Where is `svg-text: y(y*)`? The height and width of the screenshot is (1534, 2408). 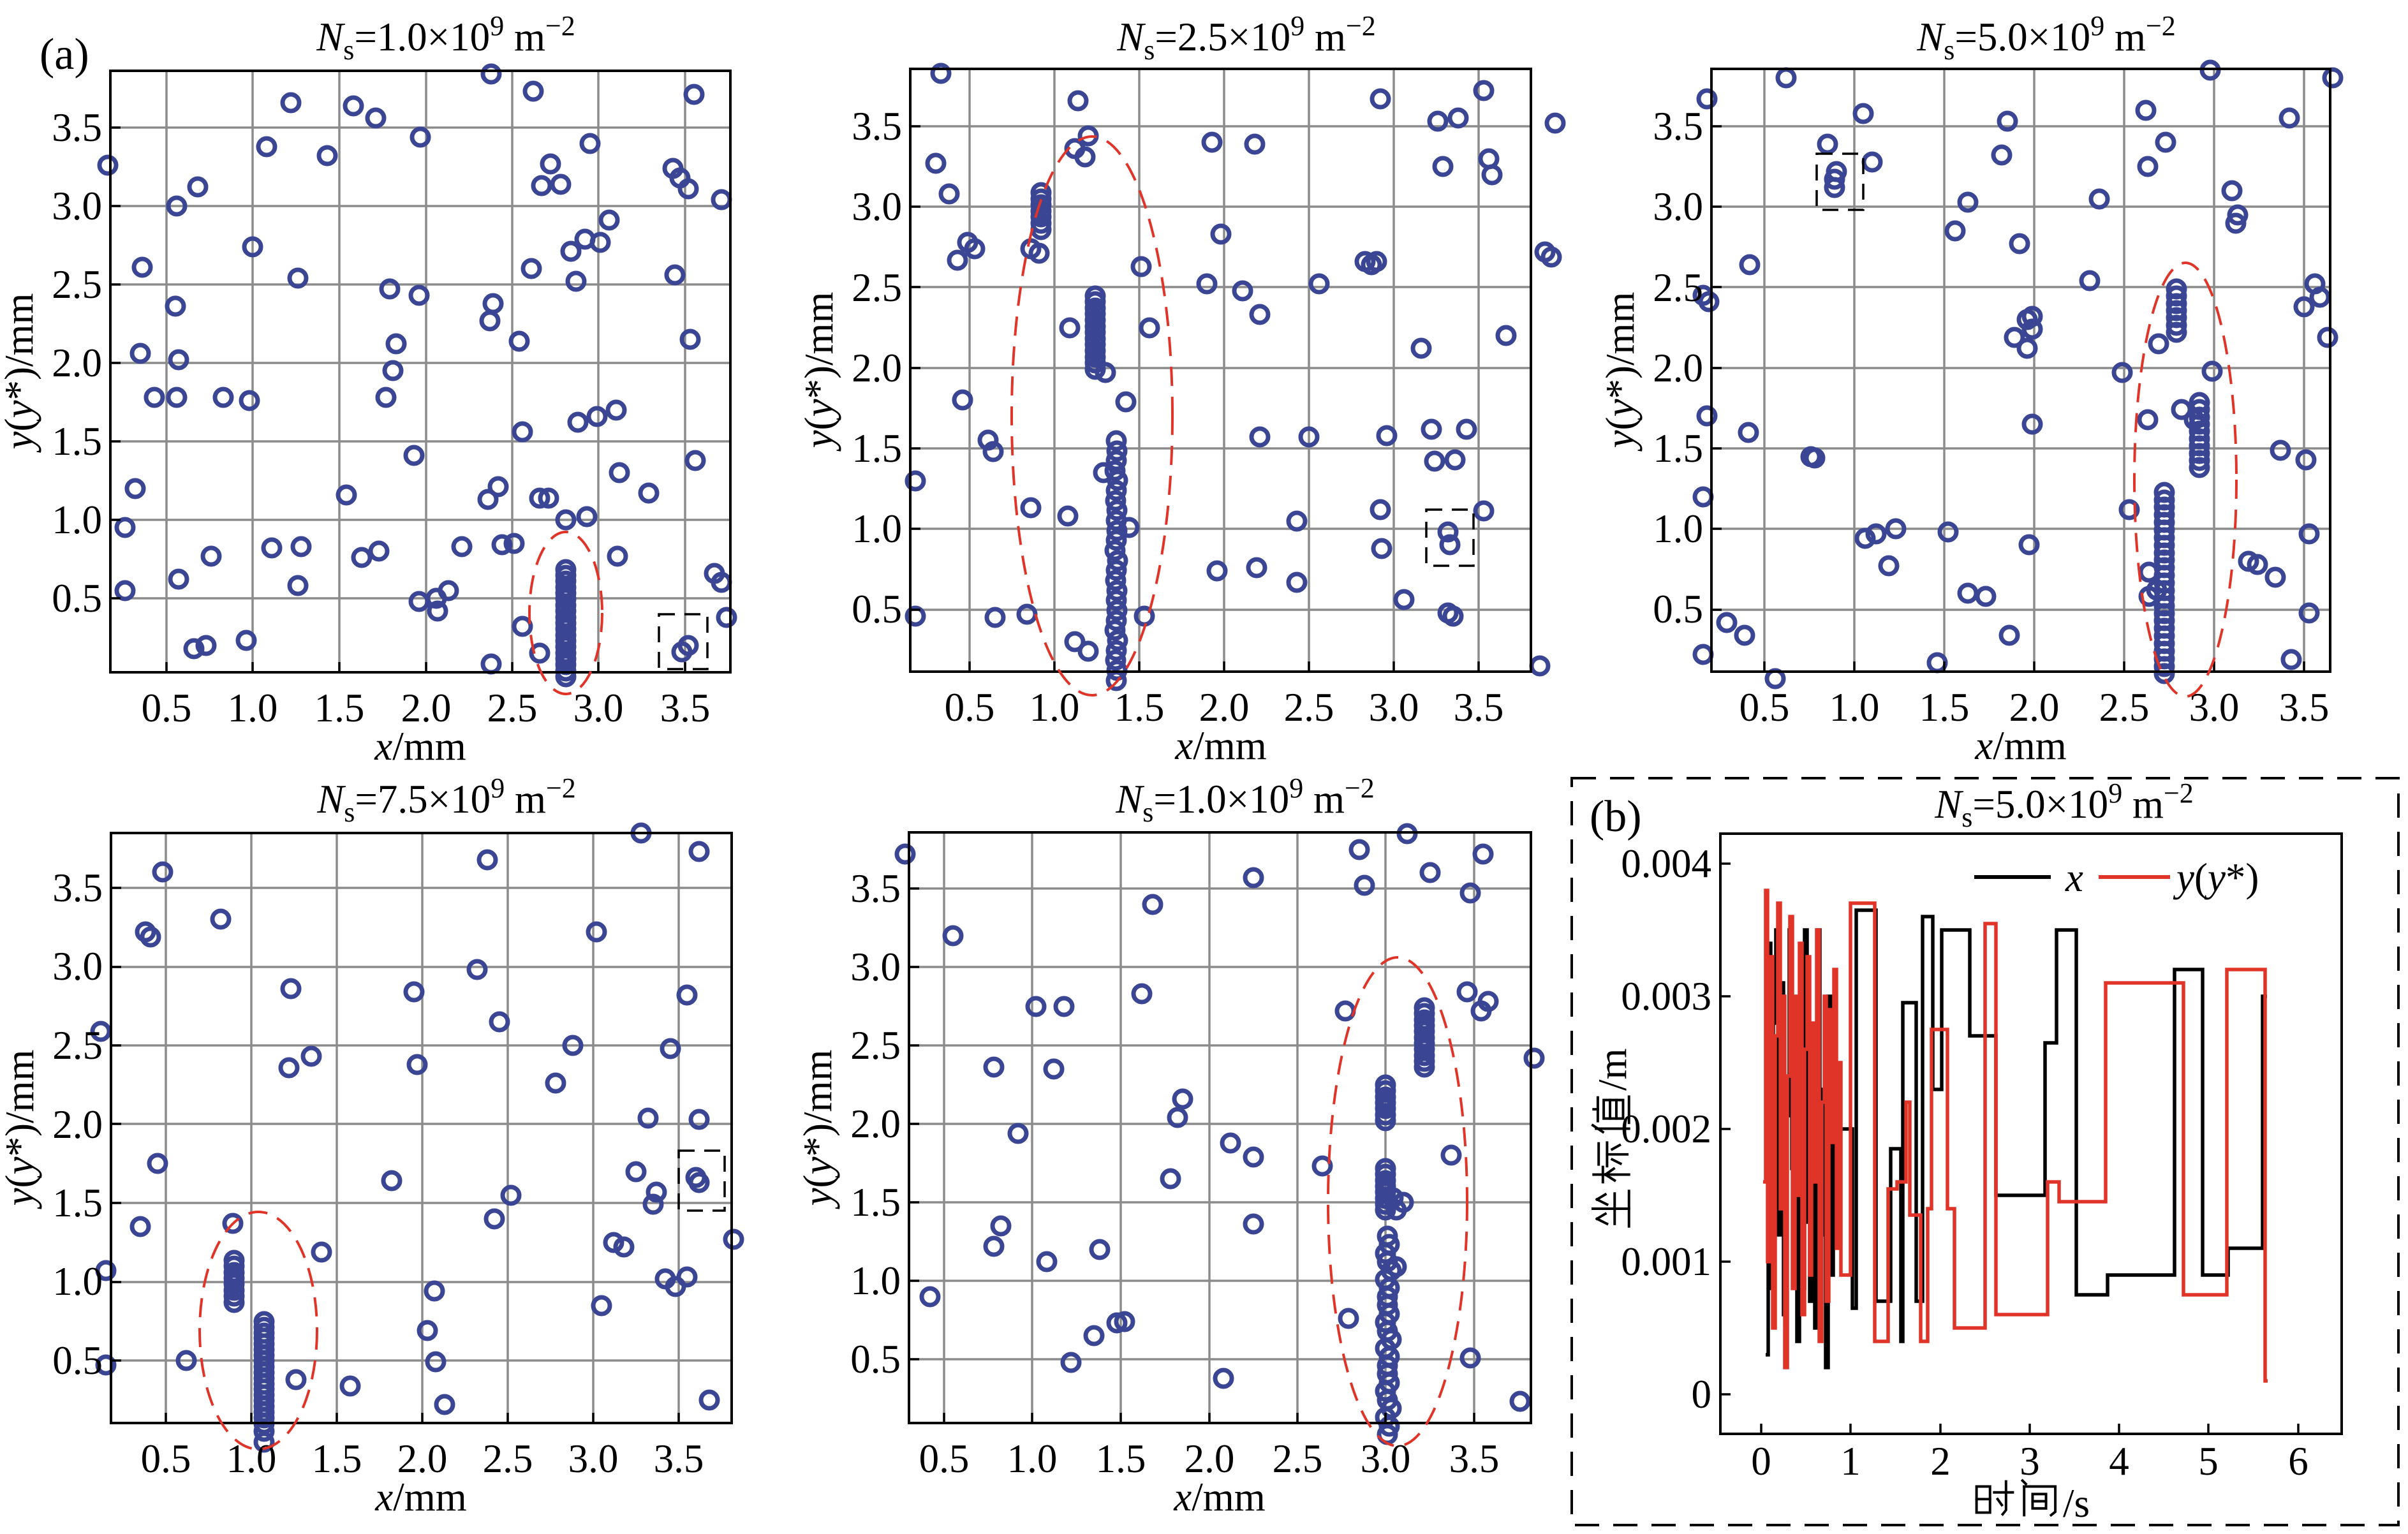
svg-text: y(y*) is located at coordinates (2216, 878).